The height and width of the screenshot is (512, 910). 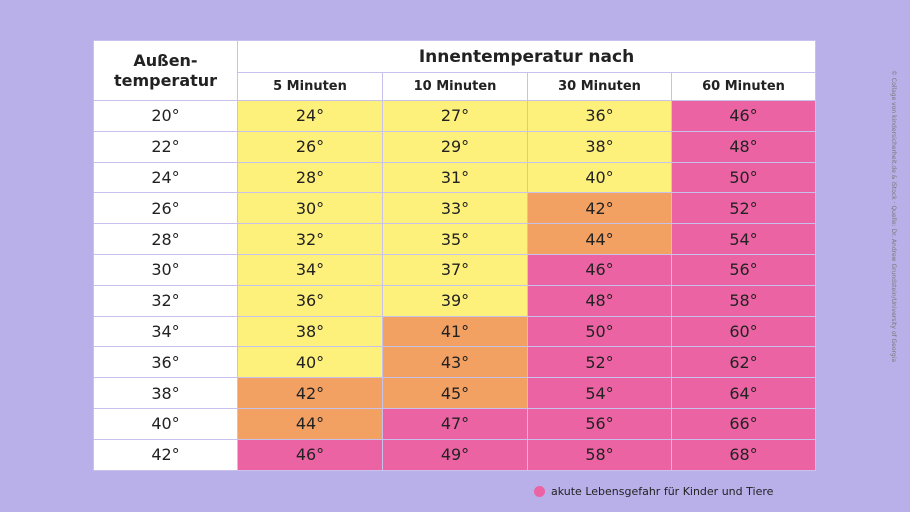 I want to click on inside-temp-cell: 35°, so click(x=455, y=239).